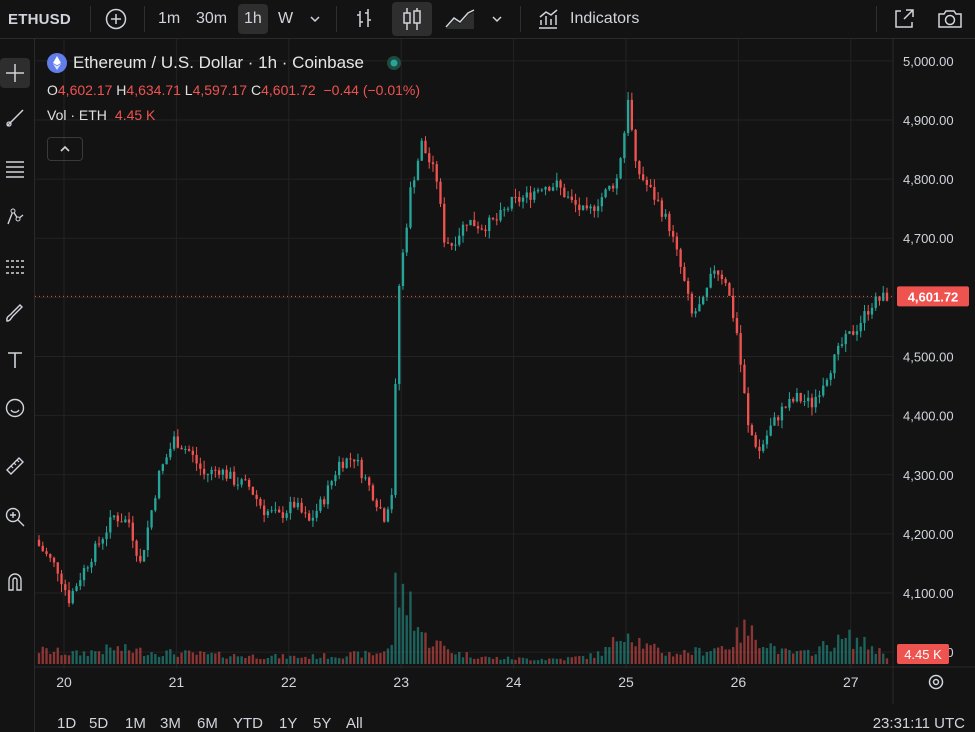 The image size is (975, 732). I want to click on range-5d: 5D, so click(99, 723).